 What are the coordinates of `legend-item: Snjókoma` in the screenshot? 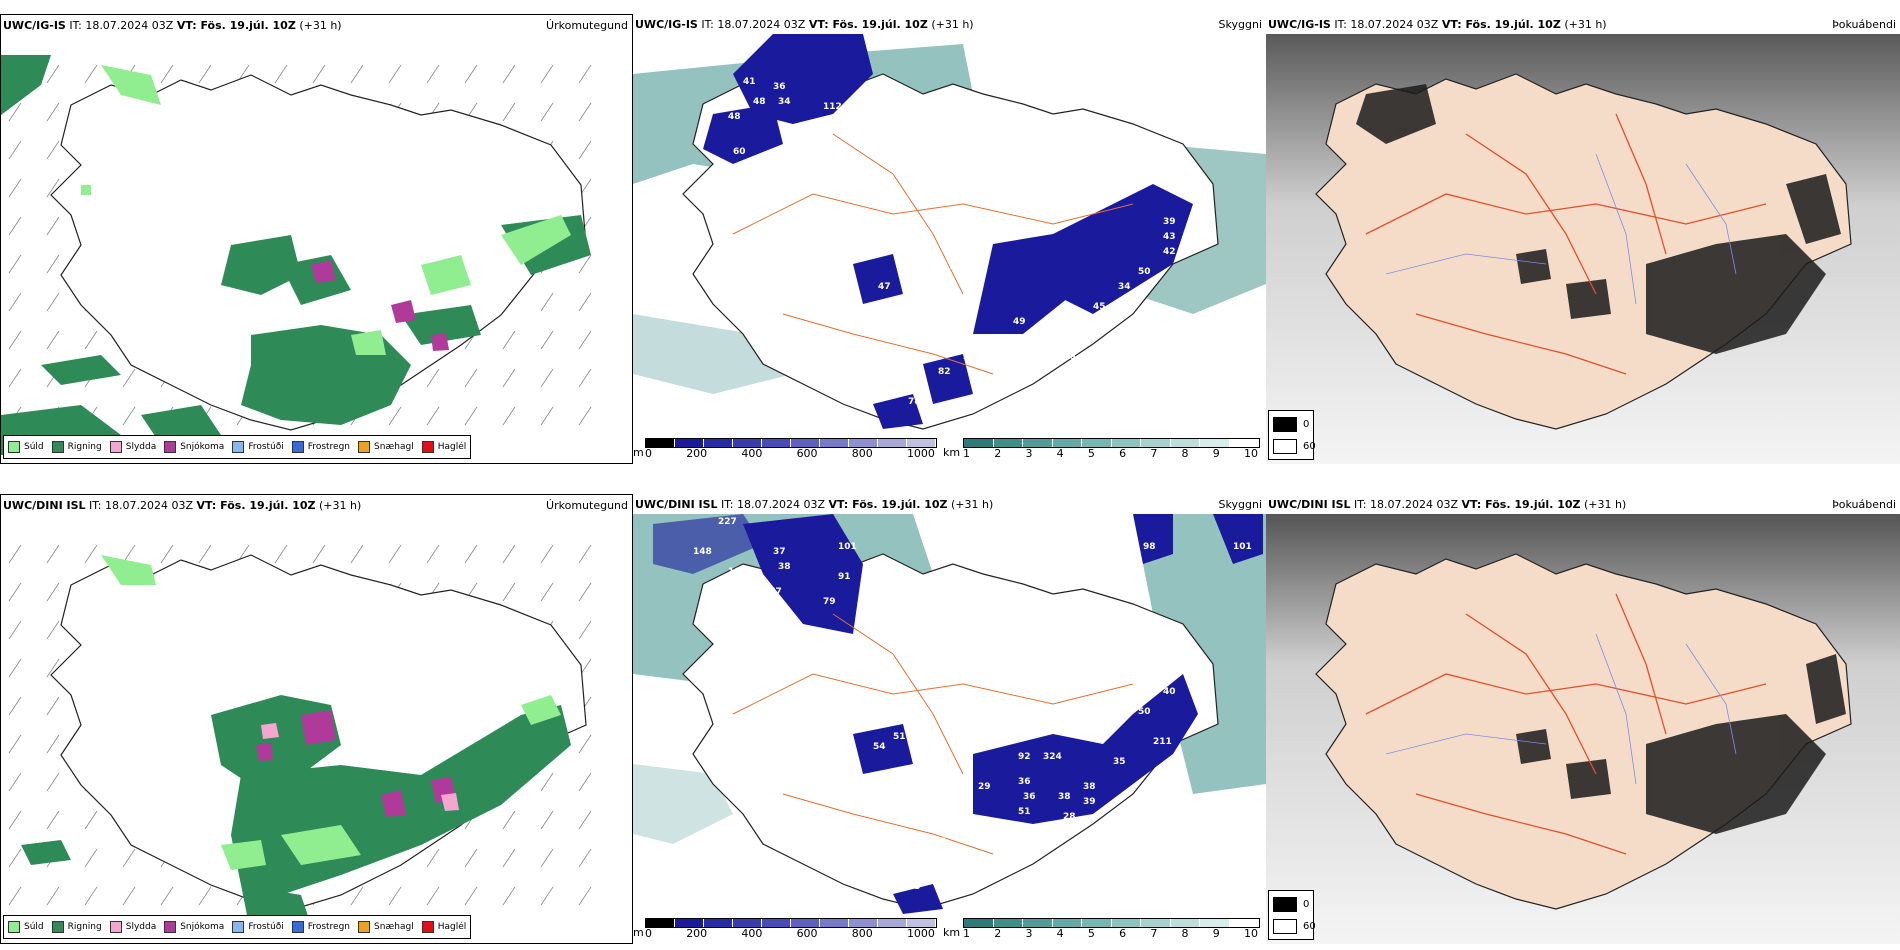 It's located at (194, 927).